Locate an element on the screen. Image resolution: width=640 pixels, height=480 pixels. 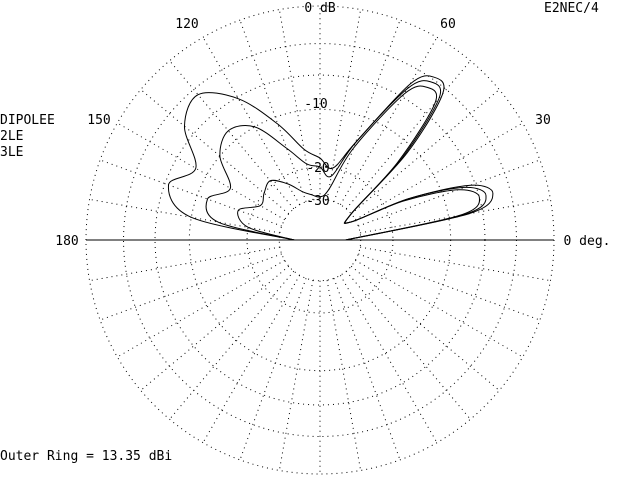
angle-label-150: 150 is located at coordinates (98, 120).